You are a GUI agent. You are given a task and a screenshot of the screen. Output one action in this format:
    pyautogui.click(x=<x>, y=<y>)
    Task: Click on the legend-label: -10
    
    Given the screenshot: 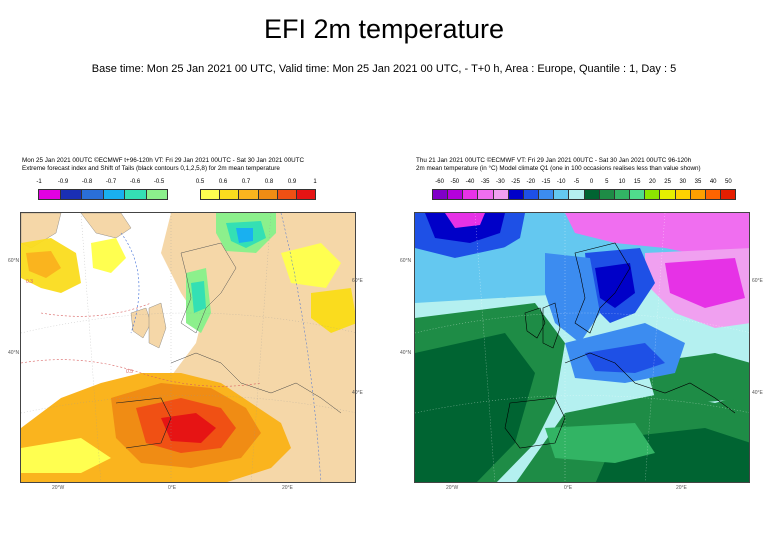 What is the action you would take?
    pyautogui.click(x=561, y=182)
    